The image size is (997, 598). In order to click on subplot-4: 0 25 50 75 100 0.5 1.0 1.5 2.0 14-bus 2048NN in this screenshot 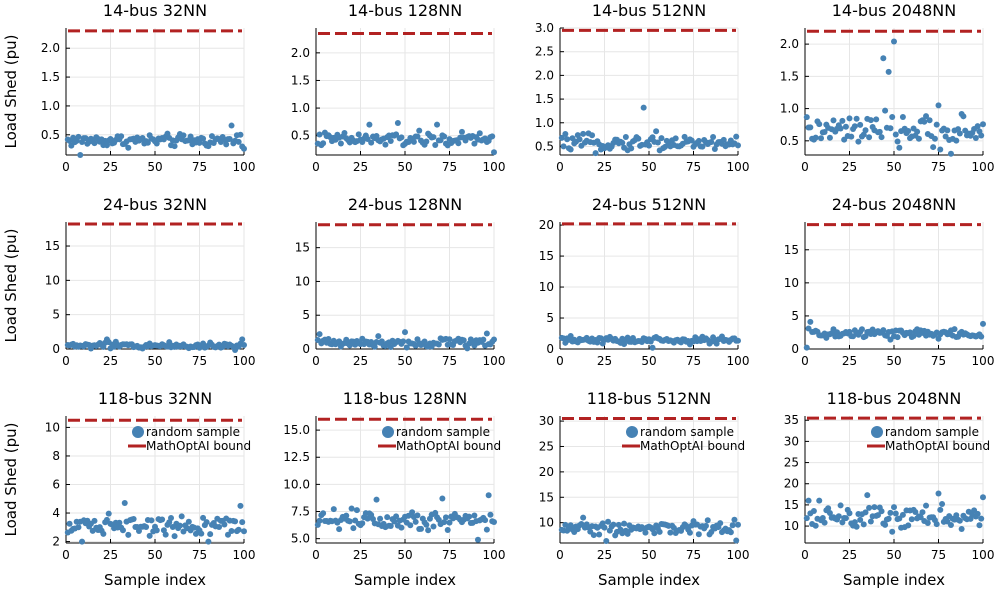, I will do `click(887, 87)`.